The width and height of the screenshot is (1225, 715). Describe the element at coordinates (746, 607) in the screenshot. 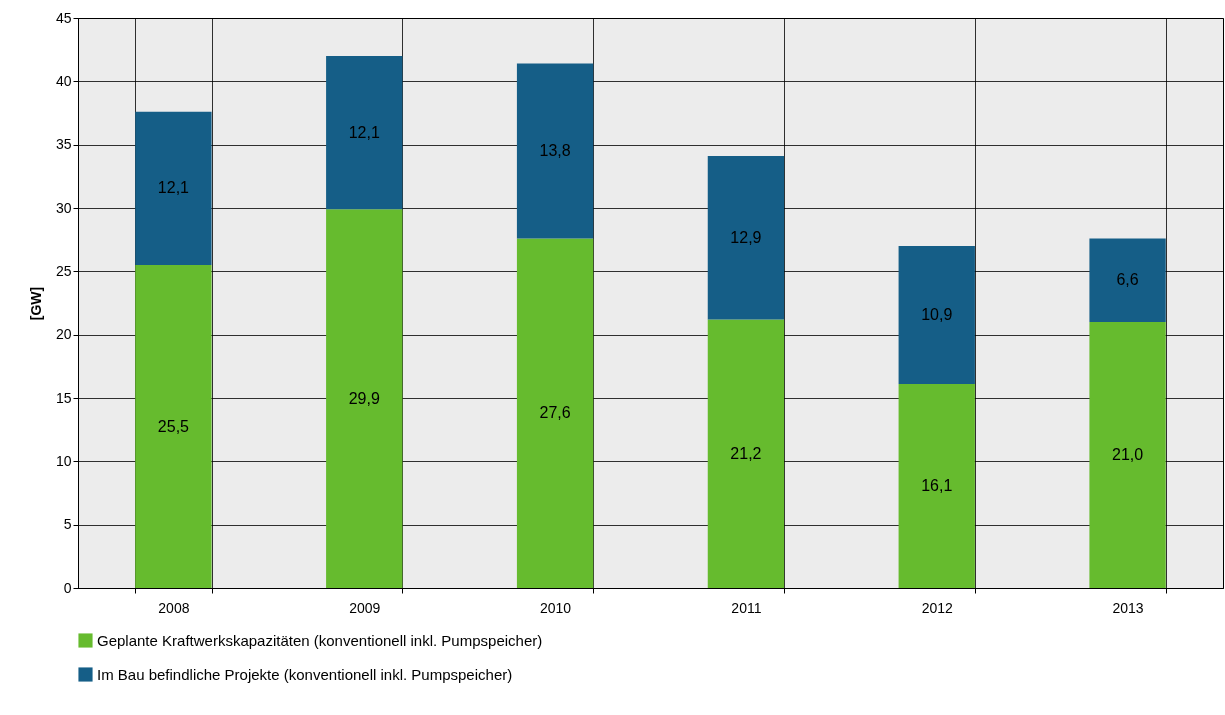

I see `x-tick-label: 2011` at that location.